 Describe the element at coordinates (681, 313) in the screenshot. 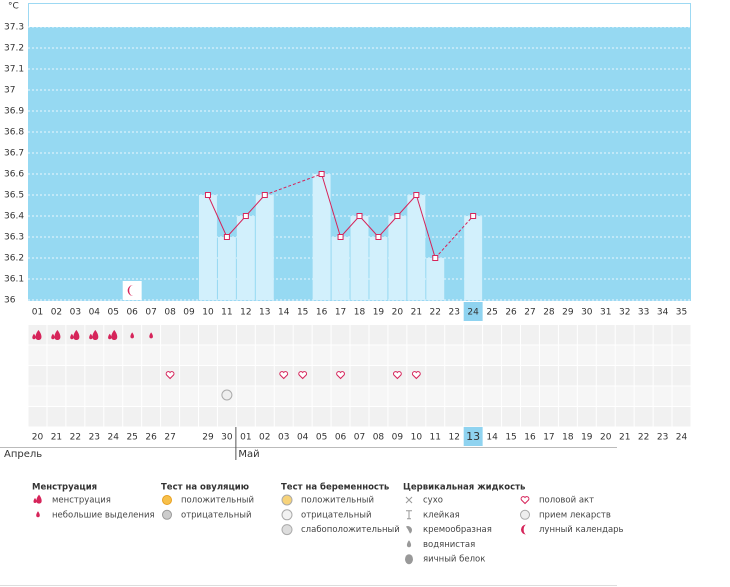

I see `day-label: 35` at that location.